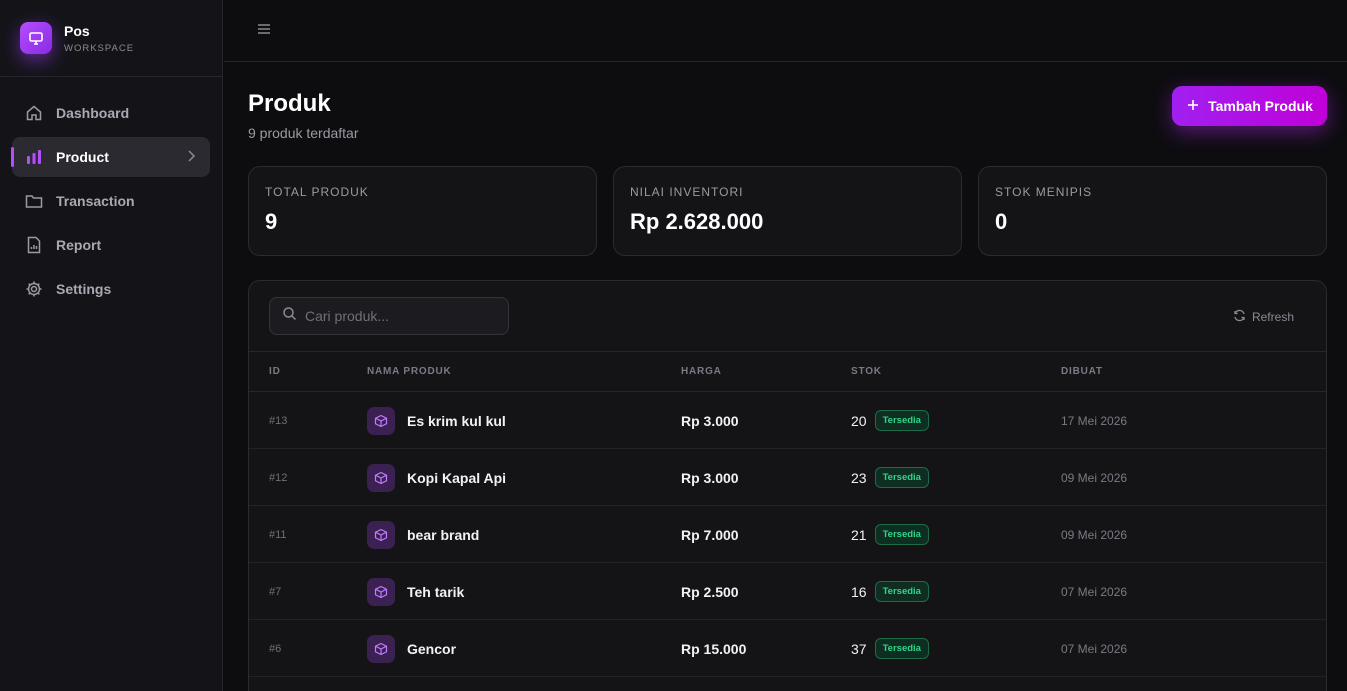 The height and width of the screenshot is (691, 1347). Describe the element at coordinates (697, 221) in the screenshot. I see `stat-value: Rp 2.628.000` at that location.